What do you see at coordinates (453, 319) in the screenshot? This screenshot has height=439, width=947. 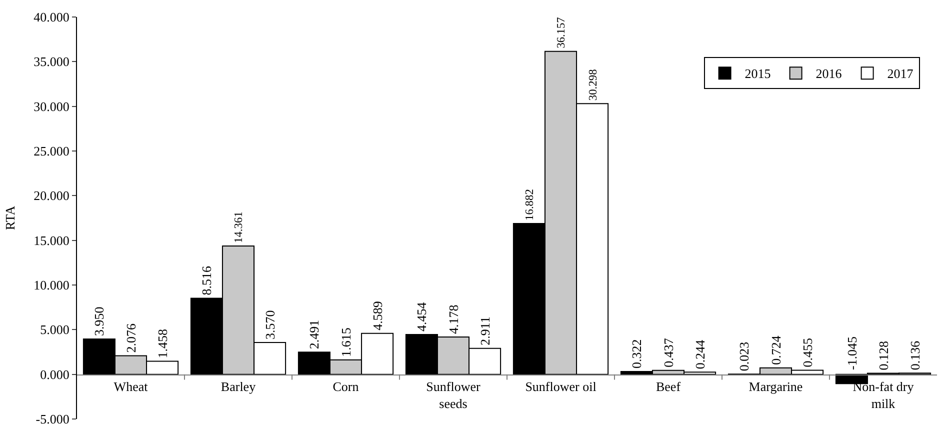 I see `data-label: 4.178` at bounding box center [453, 319].